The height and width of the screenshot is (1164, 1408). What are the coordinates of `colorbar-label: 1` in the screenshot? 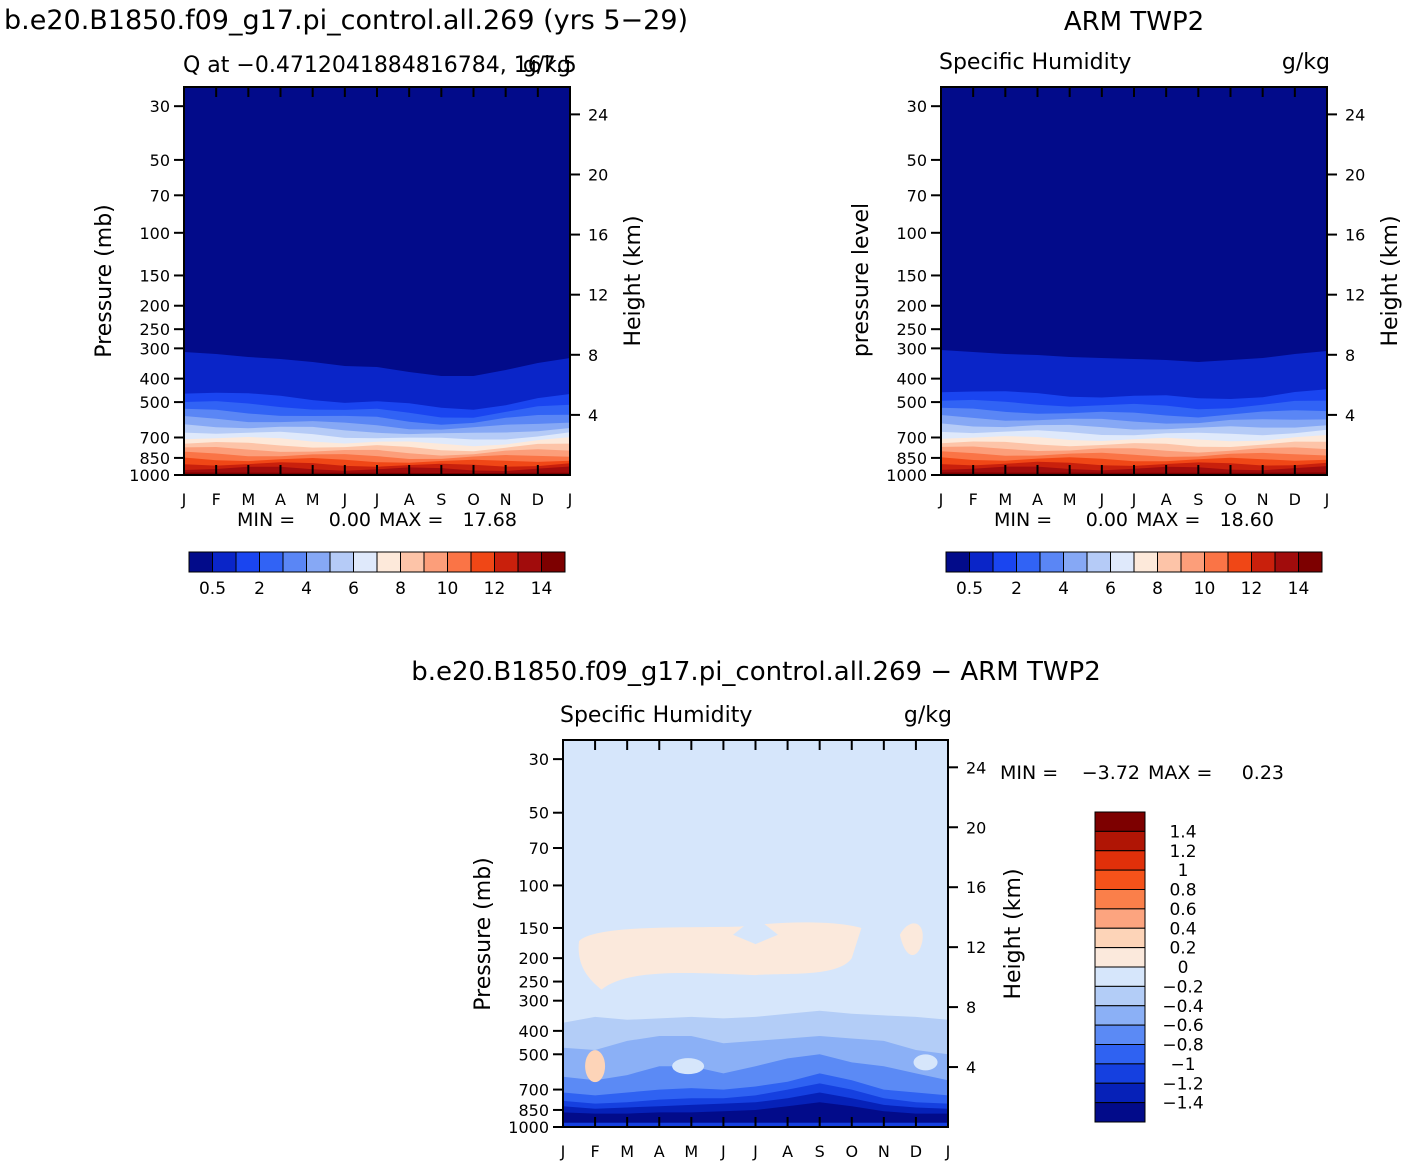 It's located at (1183, 871).